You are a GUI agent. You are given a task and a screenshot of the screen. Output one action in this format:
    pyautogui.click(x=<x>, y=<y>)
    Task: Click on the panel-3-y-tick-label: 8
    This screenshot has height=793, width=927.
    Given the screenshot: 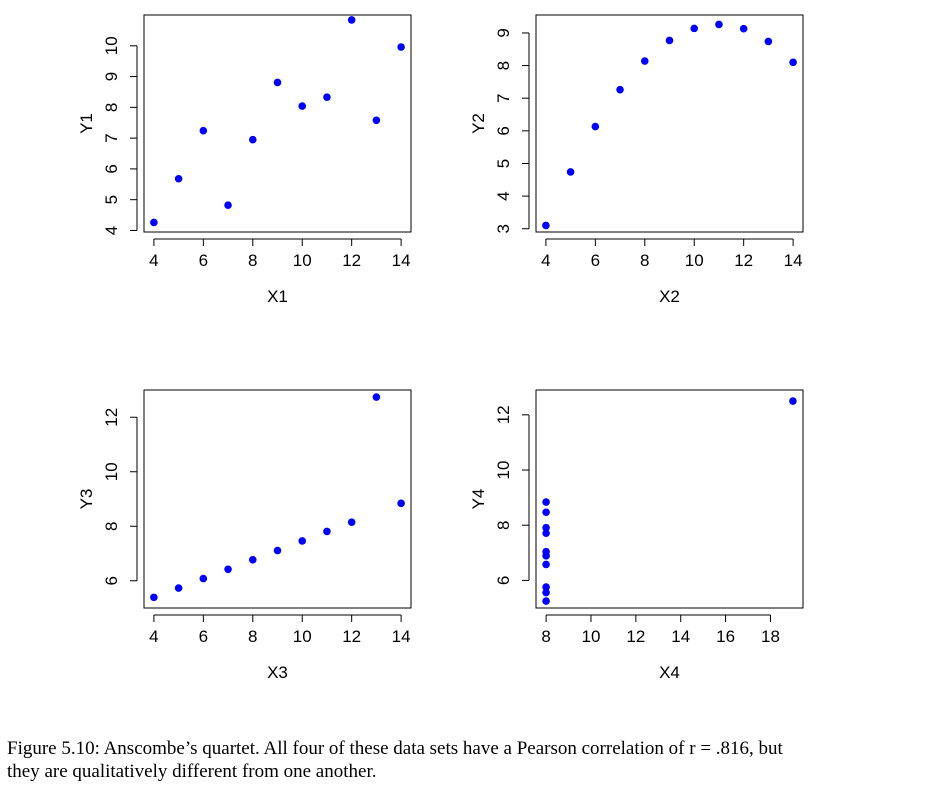 What is the action you would take?
    pyautogui.click(x=111, y=526)
    